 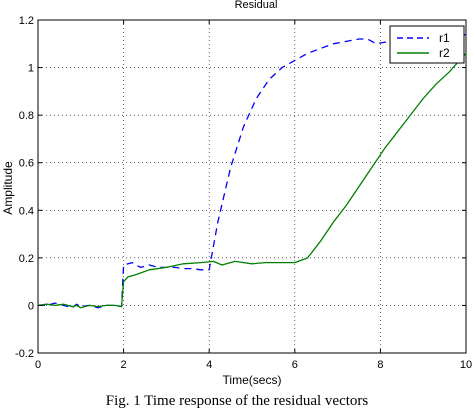 I want to click on x-tick-label: 4, so click(x=209, y=365).